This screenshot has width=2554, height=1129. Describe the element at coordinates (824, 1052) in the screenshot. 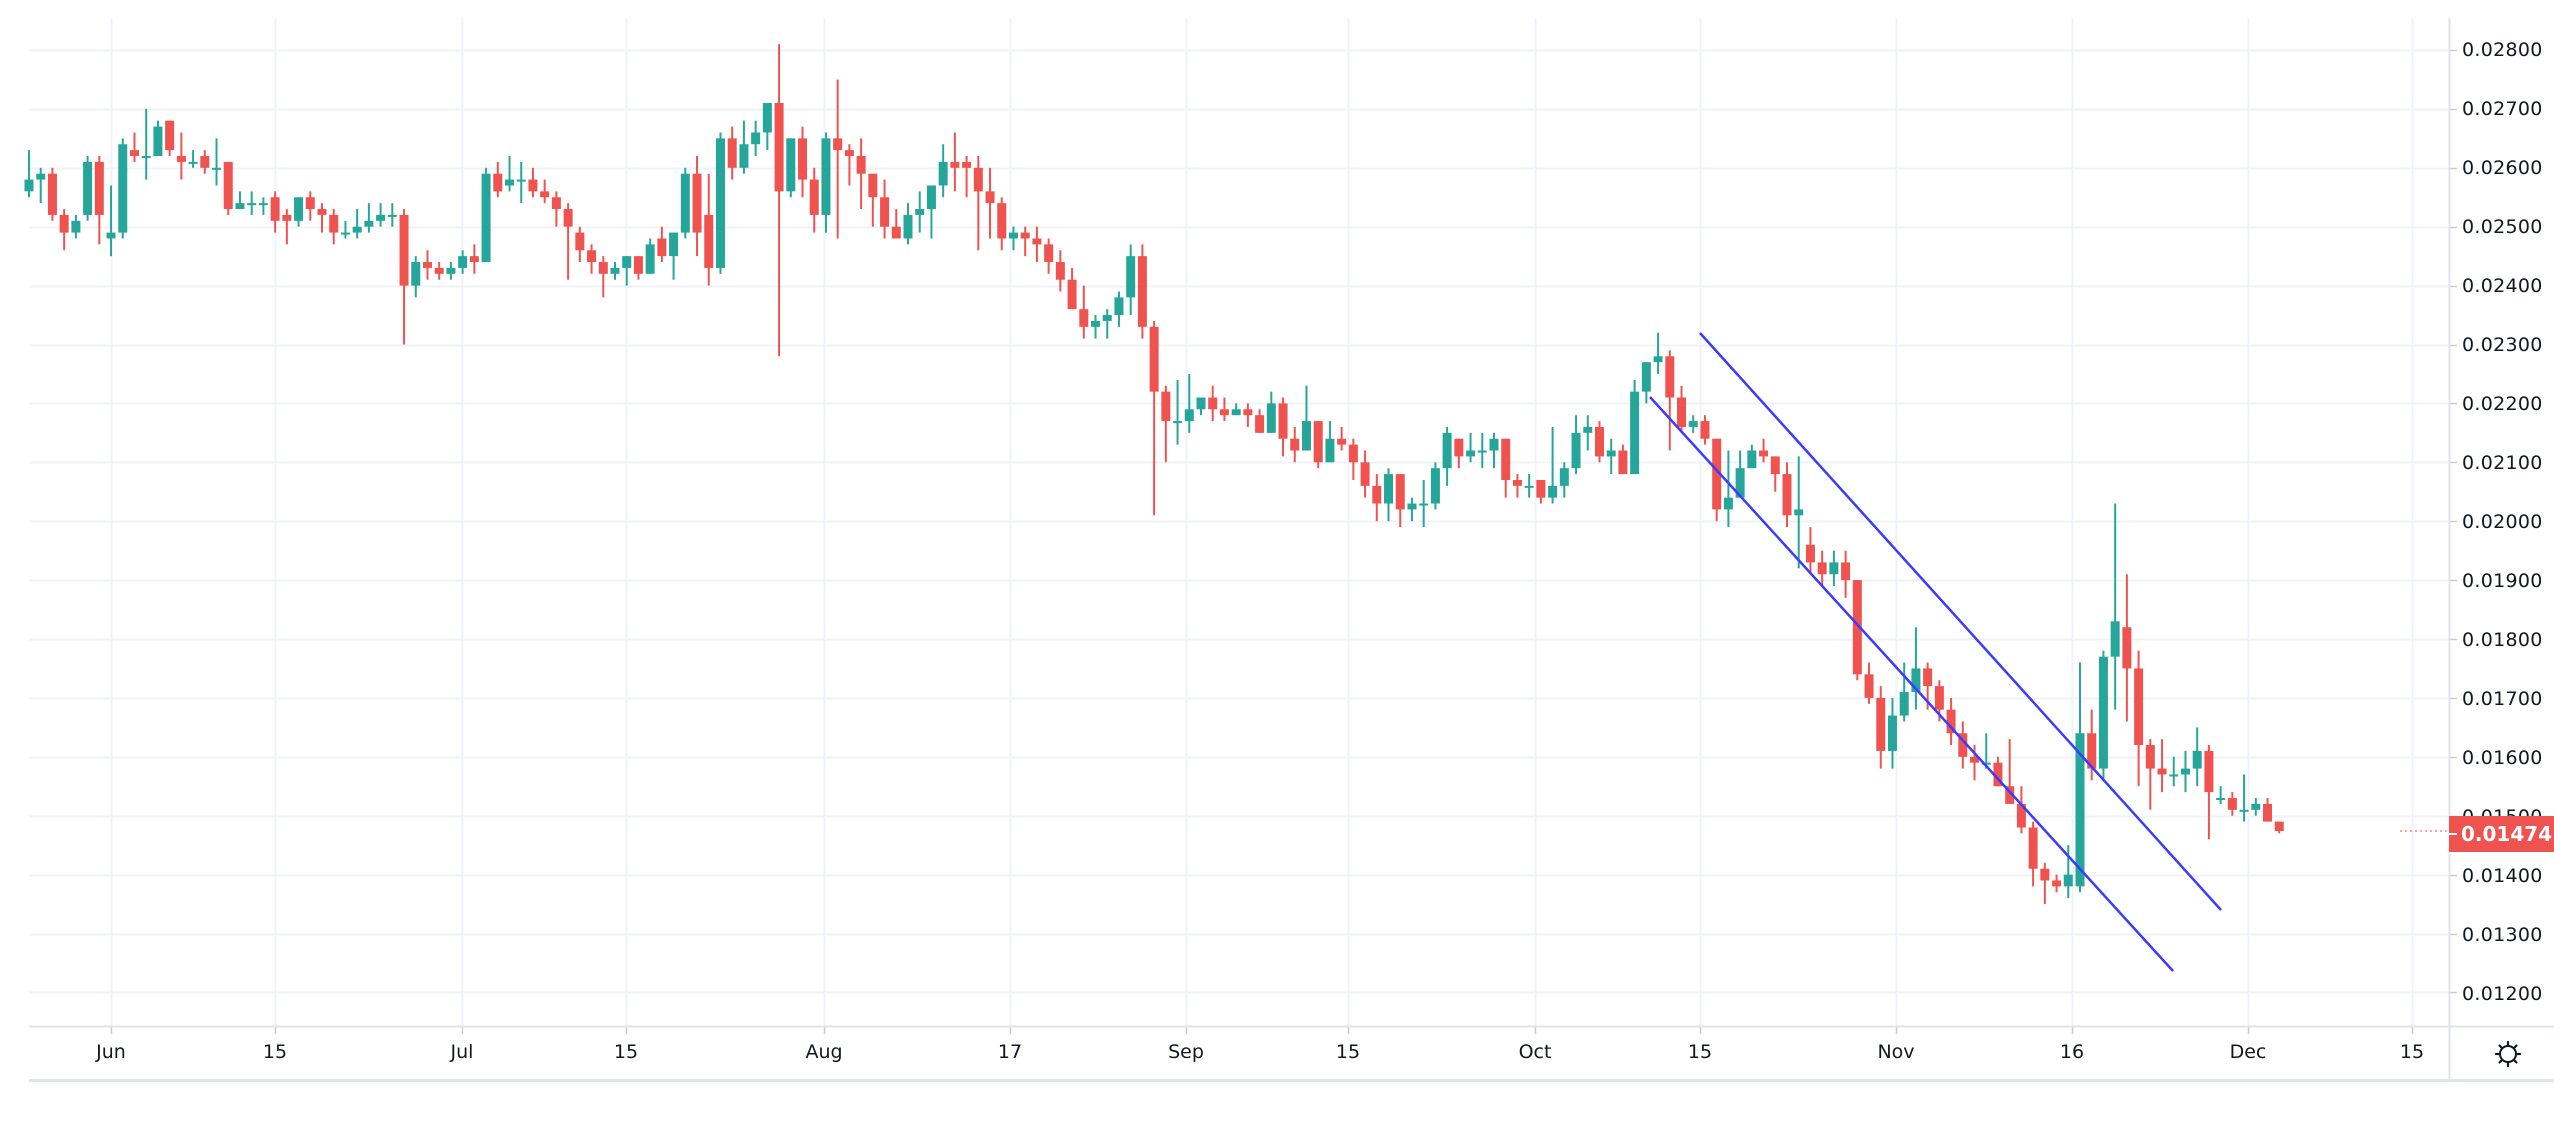

I see `time-tick: Aug` at that location.